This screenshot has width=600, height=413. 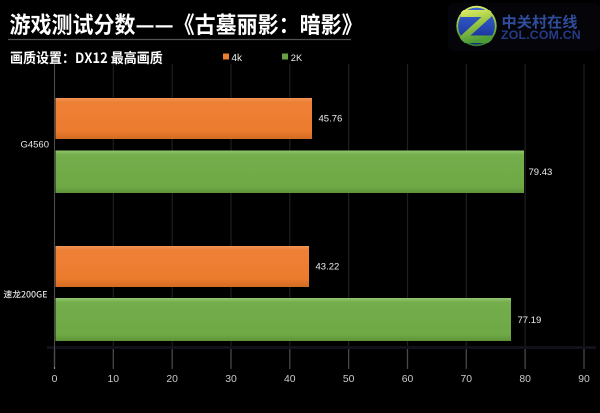 What do you see at coordinates (55, 379) in the screenshot?
I see `svg-text: 0` at bounding box center [55, 379].